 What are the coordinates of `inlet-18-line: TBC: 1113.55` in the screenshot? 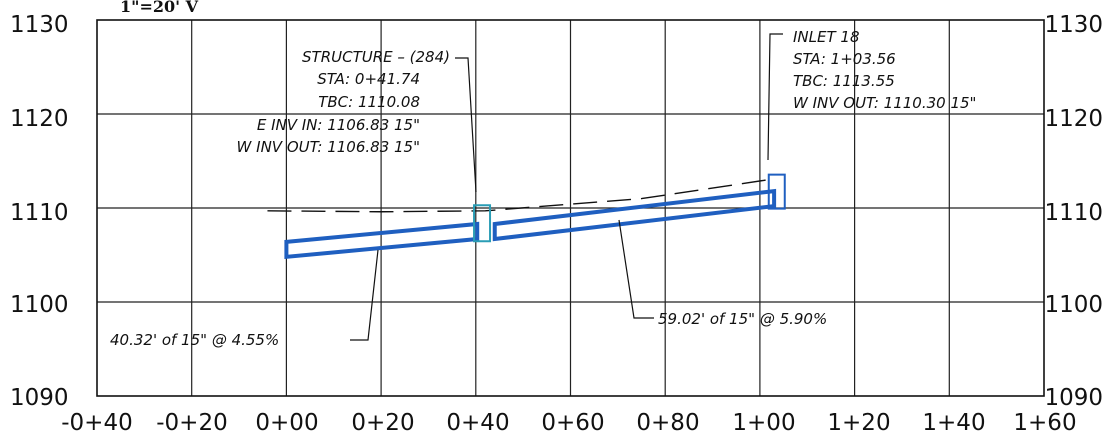 It's located at (844, 81).